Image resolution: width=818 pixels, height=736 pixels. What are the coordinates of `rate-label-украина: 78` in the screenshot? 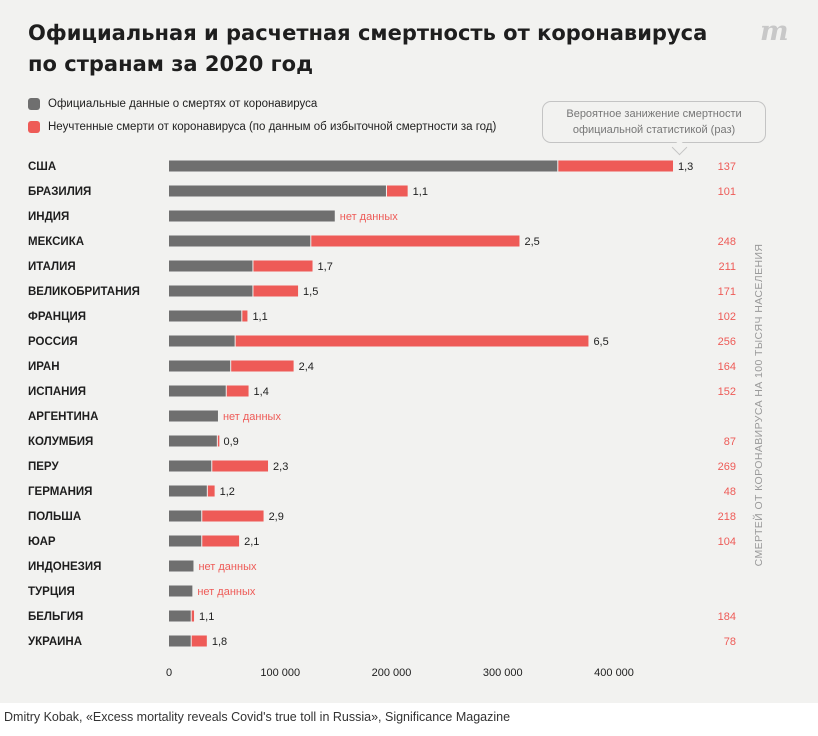 It's located at (730, 642).